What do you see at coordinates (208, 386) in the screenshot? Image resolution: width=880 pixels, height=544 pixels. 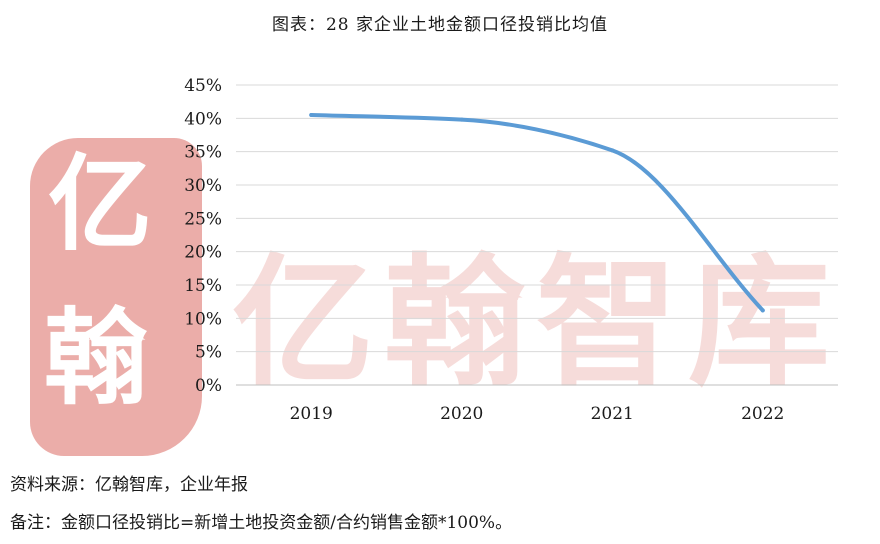 I see `y-tick-label: 0%` at bounding box center [208, 386].